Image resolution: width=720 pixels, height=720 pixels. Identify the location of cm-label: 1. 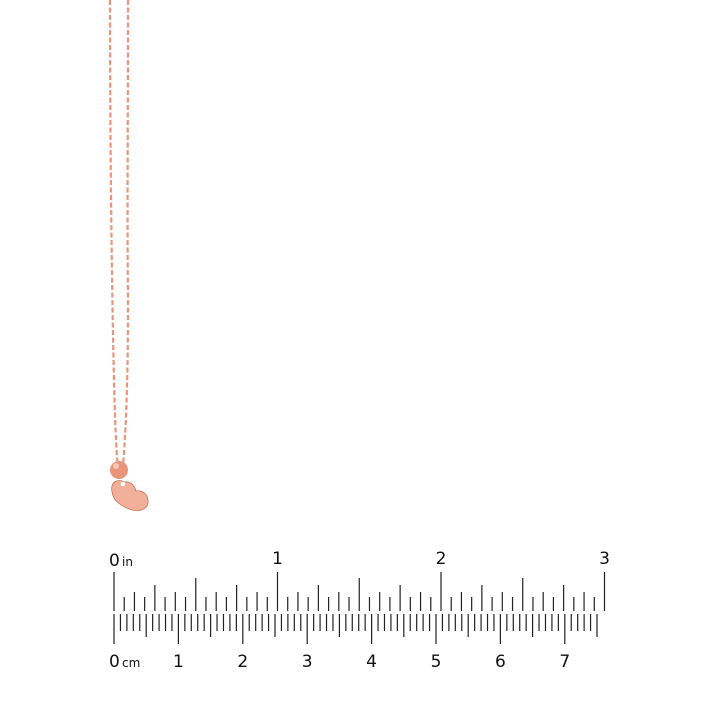
(178, 662).